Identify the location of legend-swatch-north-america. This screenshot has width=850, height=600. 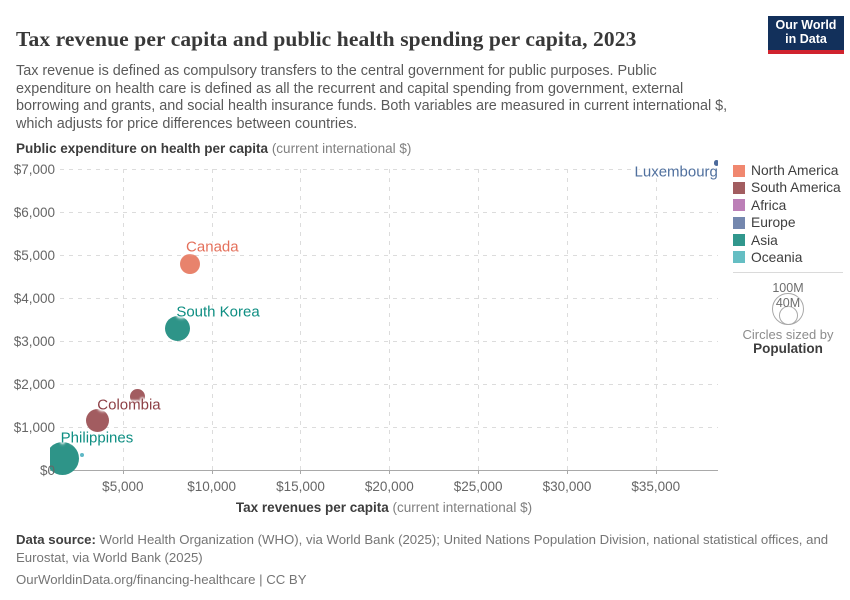
(739, 170).